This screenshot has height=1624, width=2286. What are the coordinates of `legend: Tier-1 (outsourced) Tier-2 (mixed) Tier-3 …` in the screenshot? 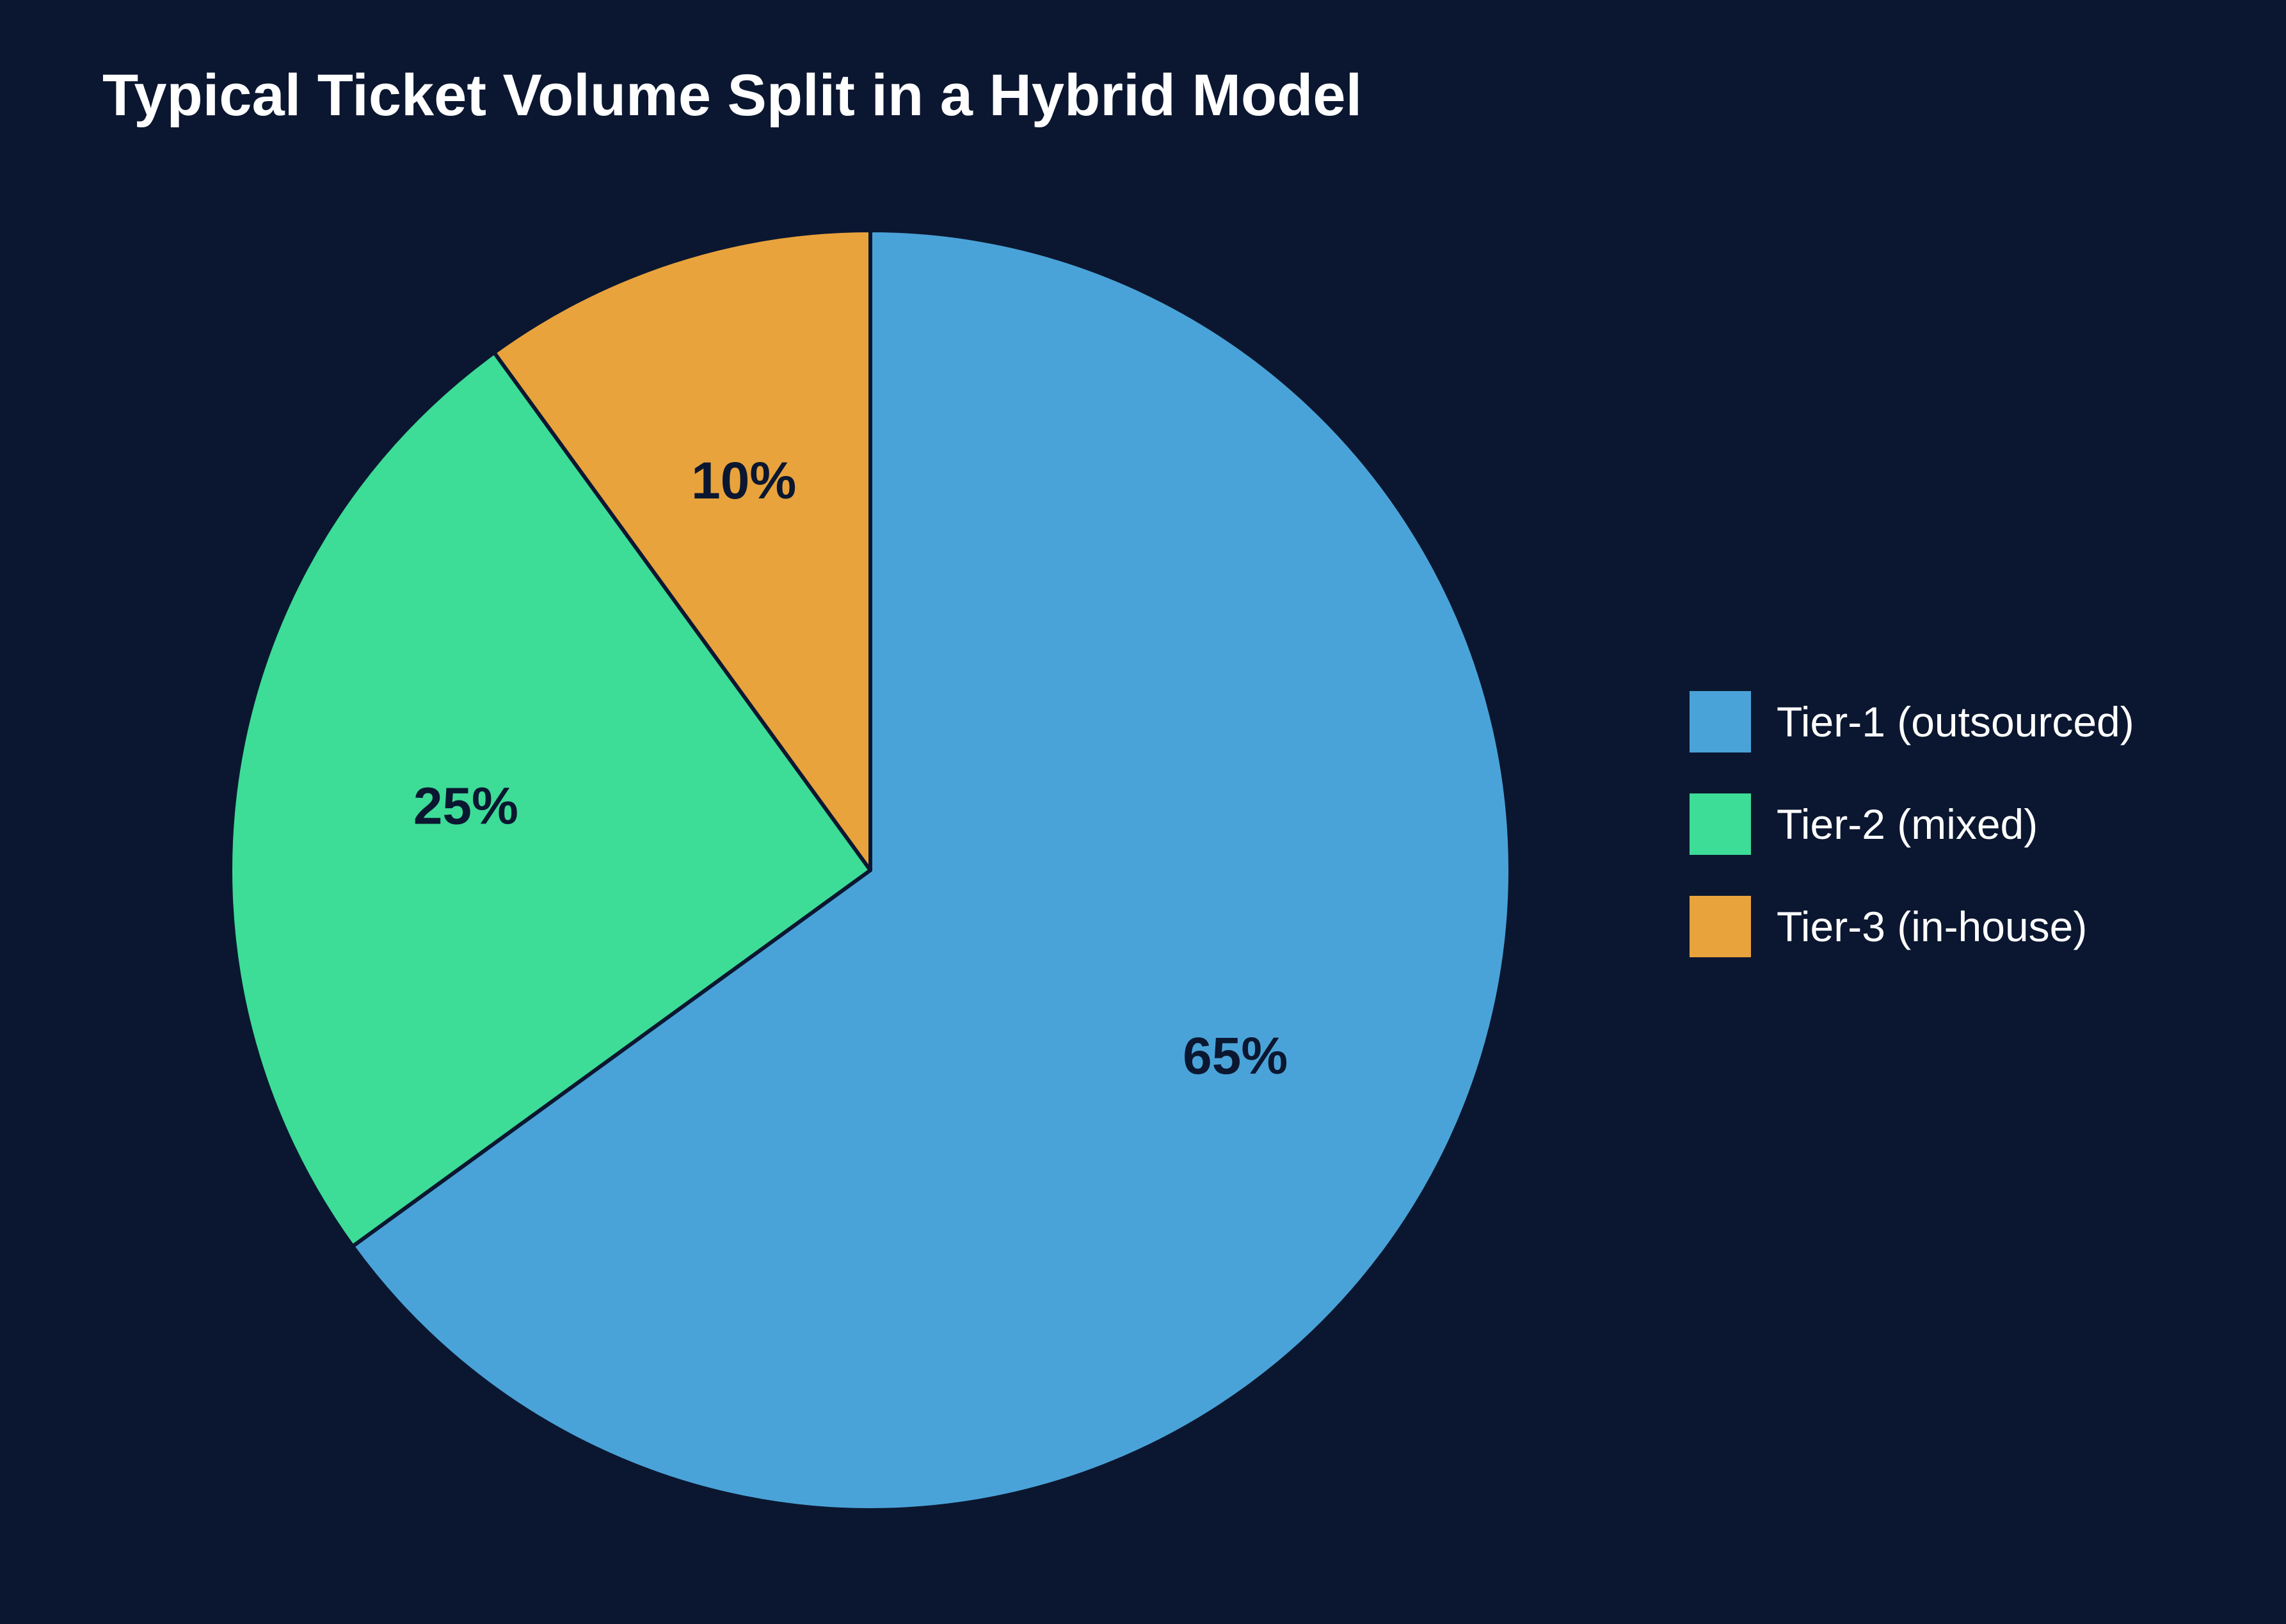 It's located at (1912, 824).